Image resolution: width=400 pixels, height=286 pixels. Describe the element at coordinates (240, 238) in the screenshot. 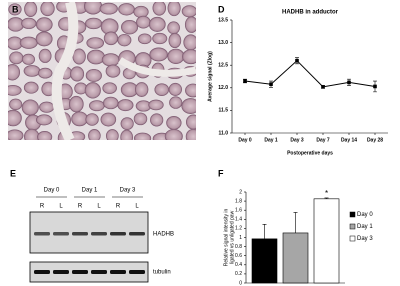

I see `y-tick-label: 1` at that location.